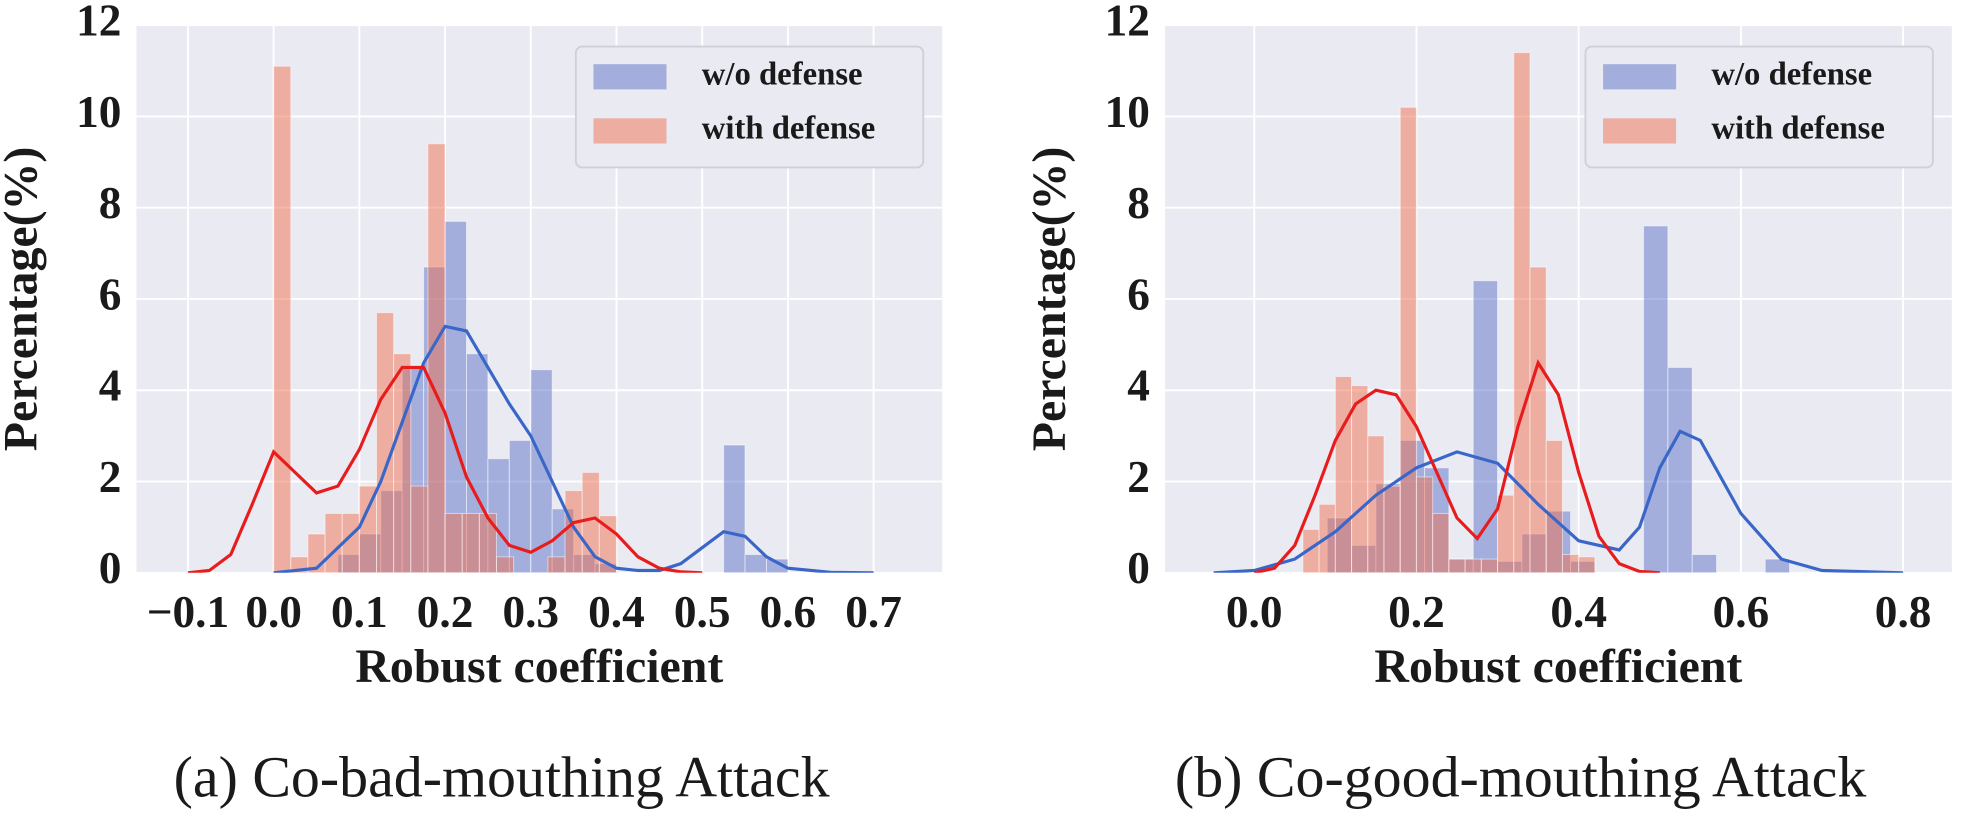 Image resolution: width=1975 pixels, height=817 pixels. Describe the element at coordinates (188, 612) in the screenshot. I see `x-tick-label: −0.1` at that location.